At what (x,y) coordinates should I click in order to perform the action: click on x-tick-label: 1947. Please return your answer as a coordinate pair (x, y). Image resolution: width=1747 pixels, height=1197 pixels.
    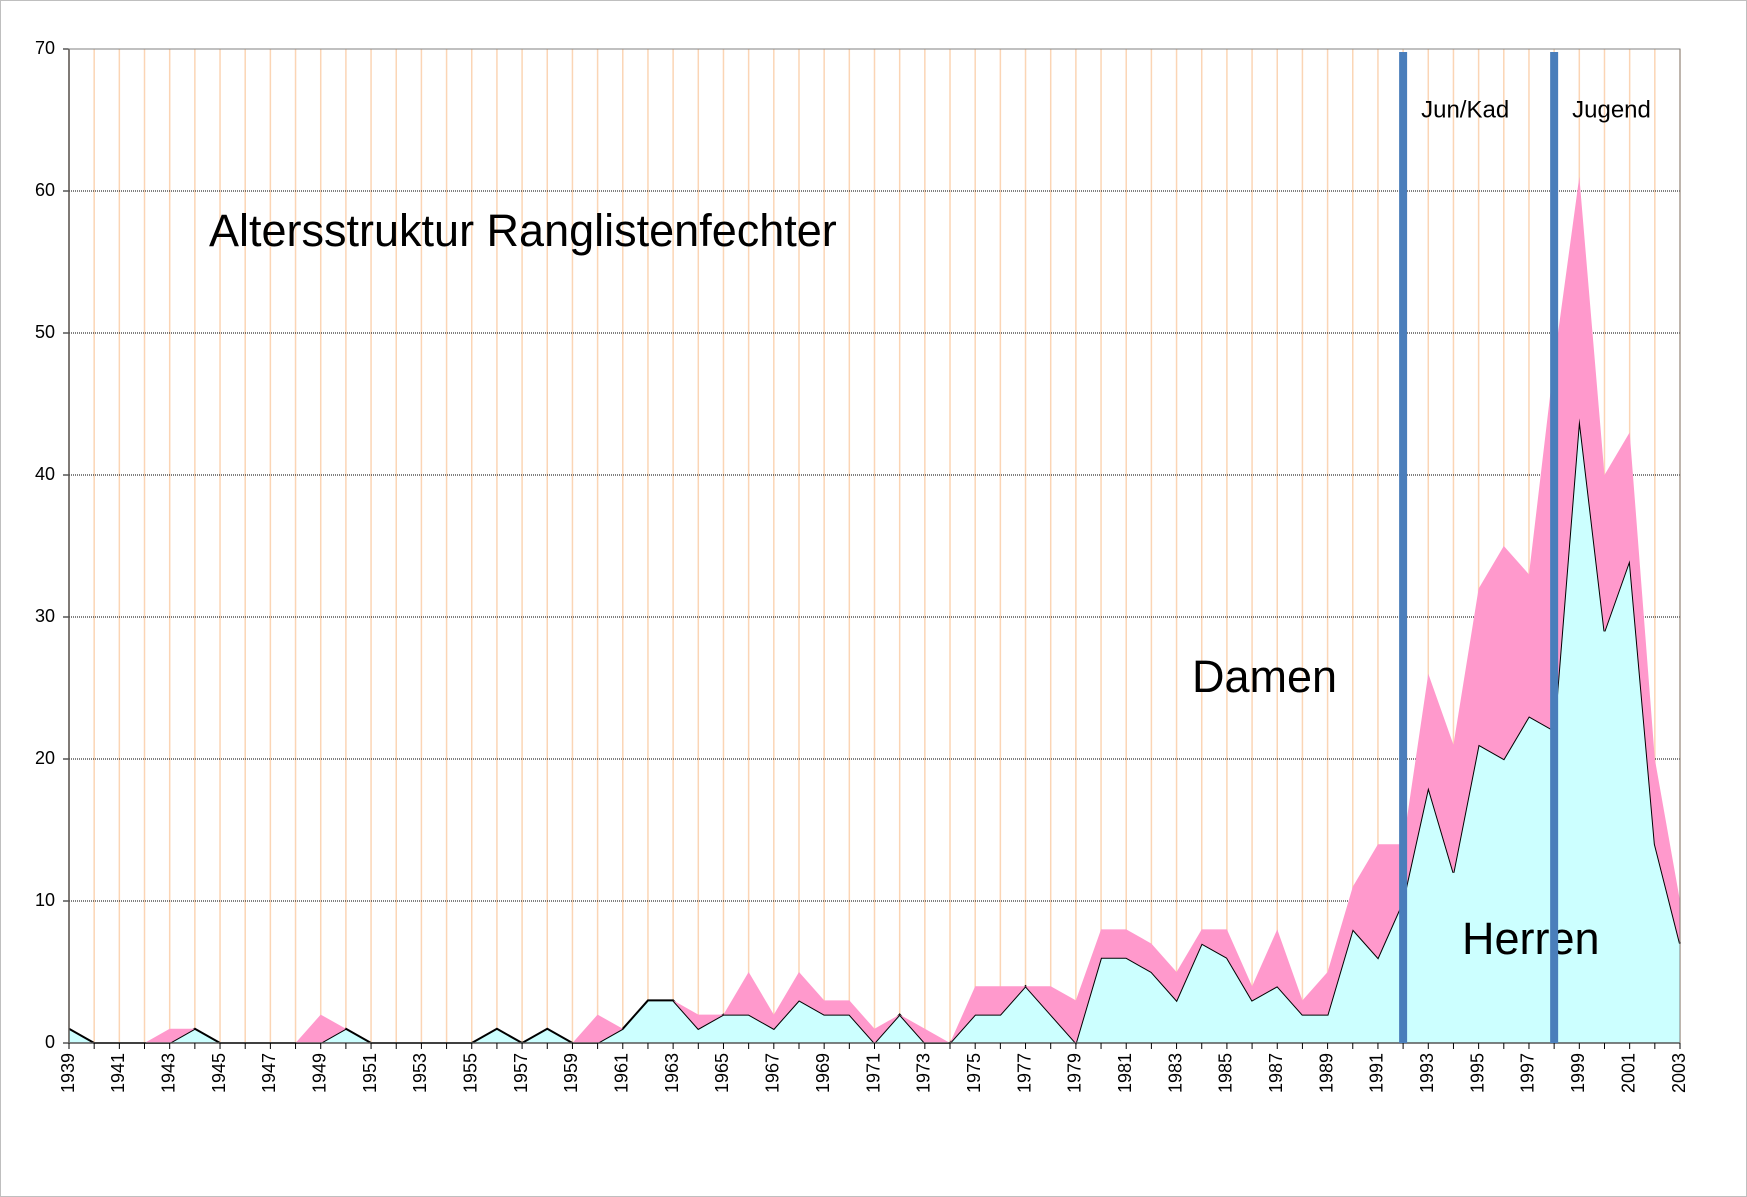
    Looking at the image, I should click on (269, 1073).